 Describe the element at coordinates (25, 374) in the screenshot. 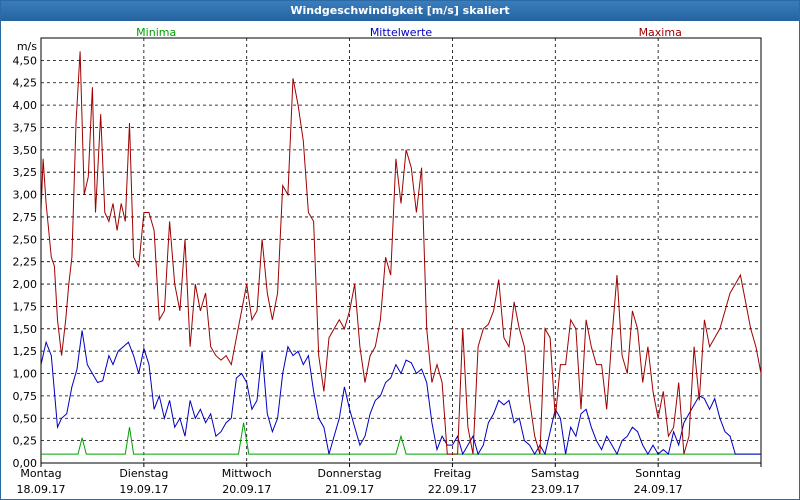

I see `y-tick-label: 1,00` at that location.